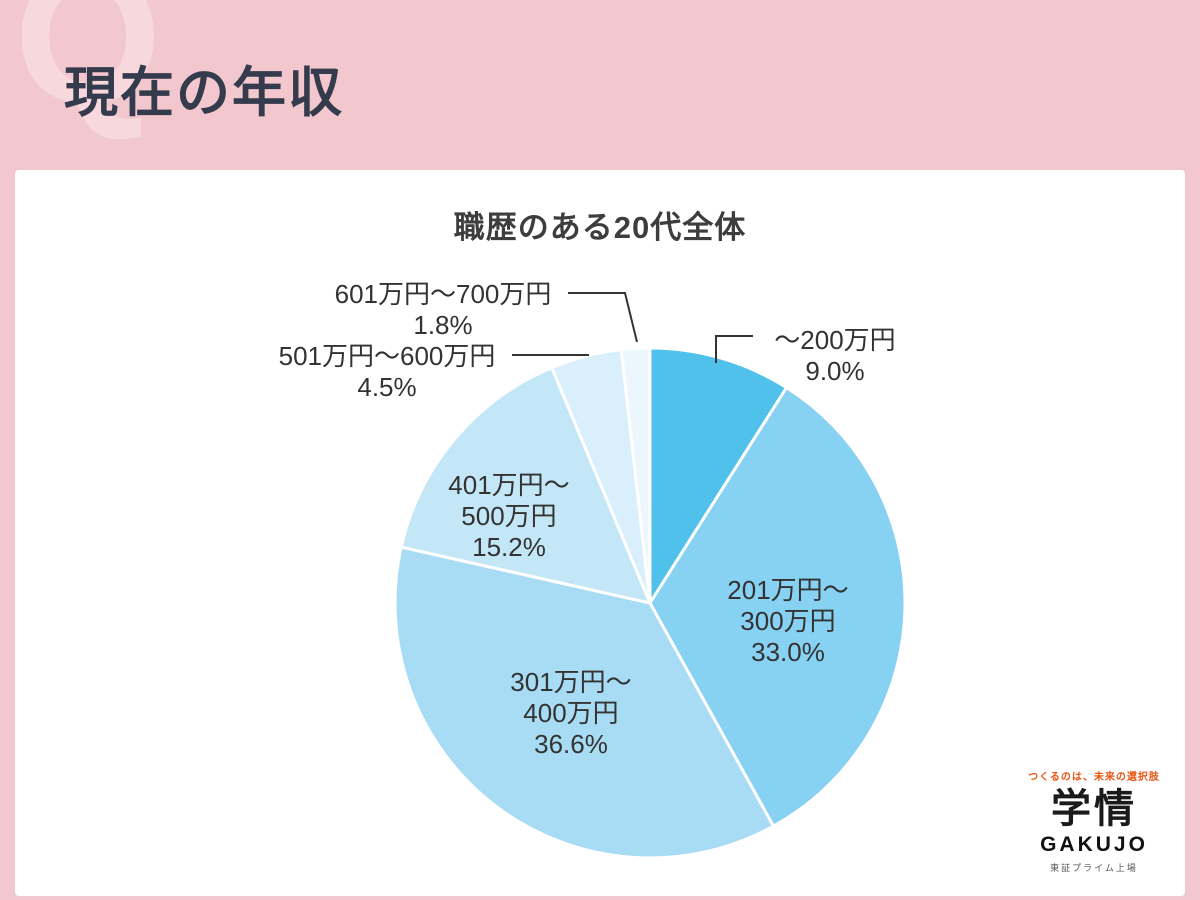 Image resolution: width=1200 pixels, height=900 pixels. I want to click on chart-title: 職歴のある20代全体, so click(600, 227).